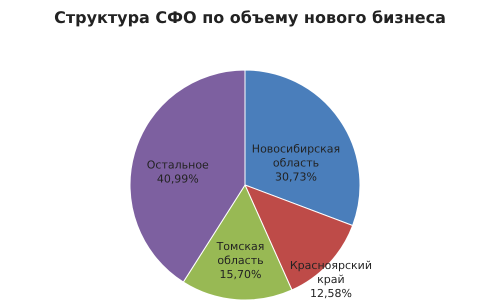 This screenshot has height=301, width=500. What do you see at coordinates (178, 165) in the screenshot?
I see `slice-label: Остальное` at bounding box center [178, 165].